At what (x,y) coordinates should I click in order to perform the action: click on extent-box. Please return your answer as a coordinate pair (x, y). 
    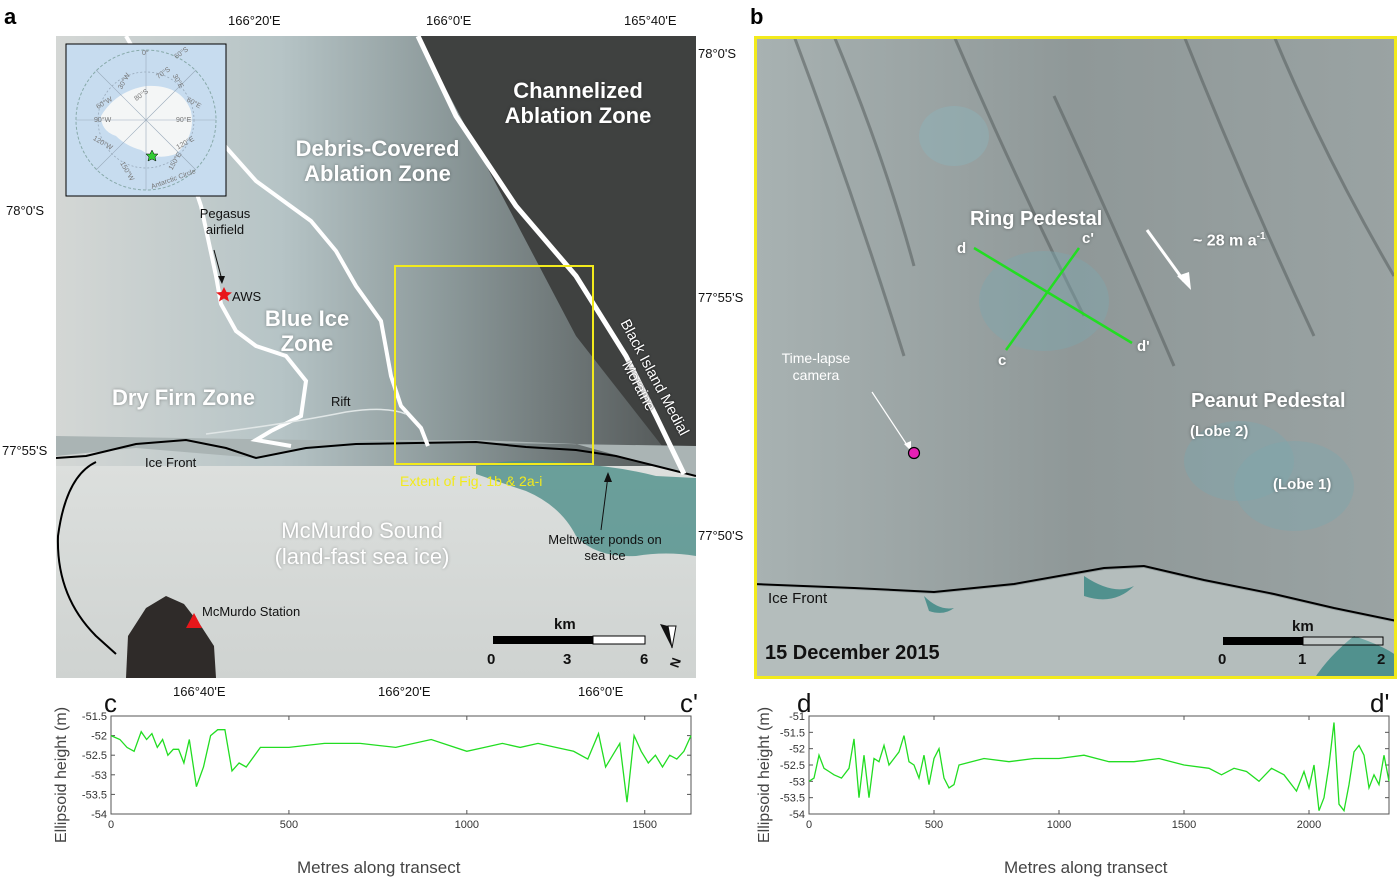
    Looking at the image, I should click on (494, 365).